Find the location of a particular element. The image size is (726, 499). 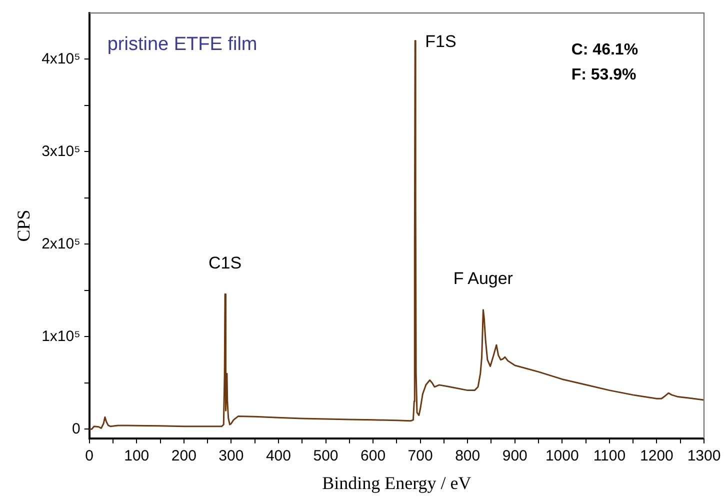

x-tick-label: 1100 is located at coordinates (609, 456).